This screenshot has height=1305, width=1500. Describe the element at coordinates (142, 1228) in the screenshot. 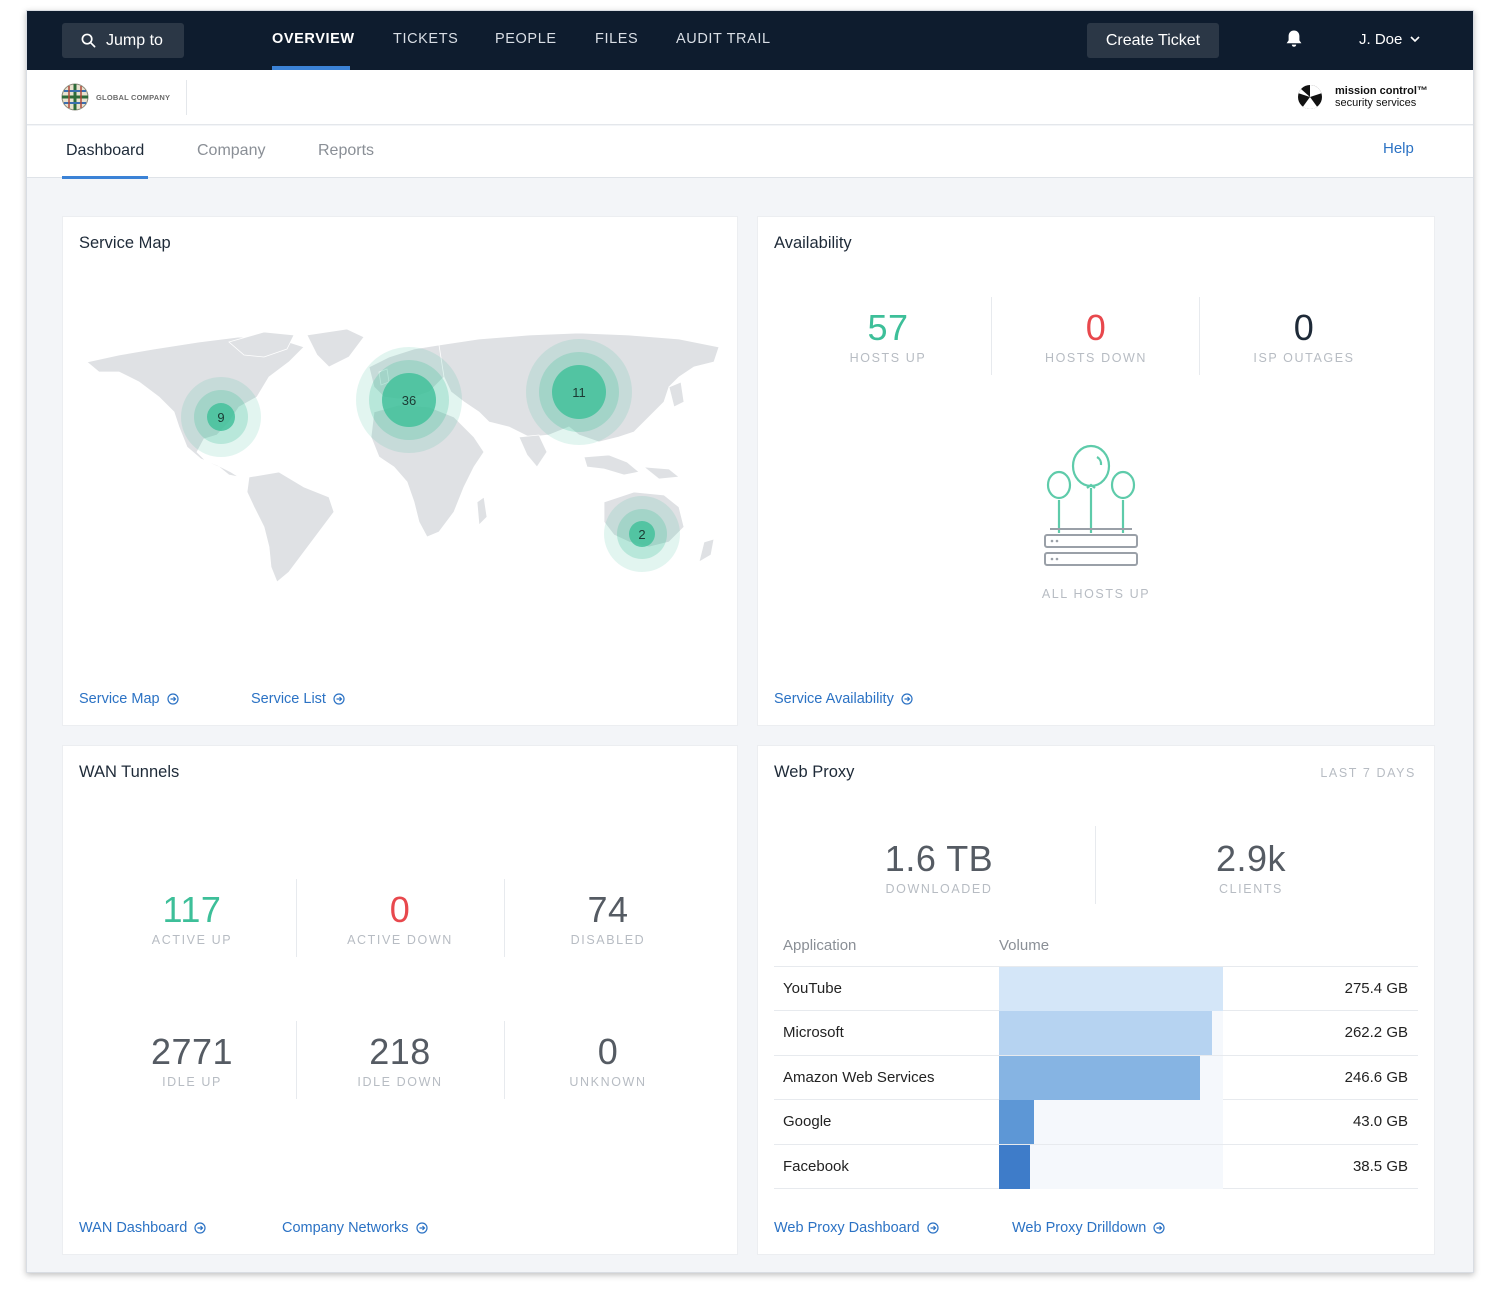

I see `wan-dashboard-link: WAN Dashboard` at that location.